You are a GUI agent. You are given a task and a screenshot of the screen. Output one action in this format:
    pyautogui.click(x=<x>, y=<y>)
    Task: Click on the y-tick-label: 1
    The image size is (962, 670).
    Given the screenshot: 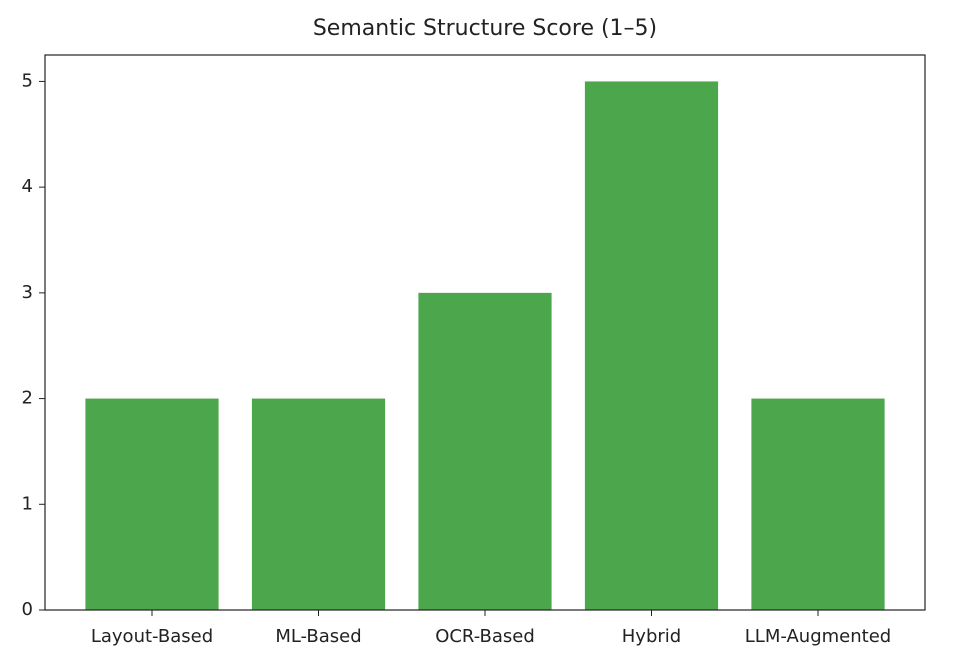 What is the action you would take?
    pyautogui.click(x=27, y=503)
    